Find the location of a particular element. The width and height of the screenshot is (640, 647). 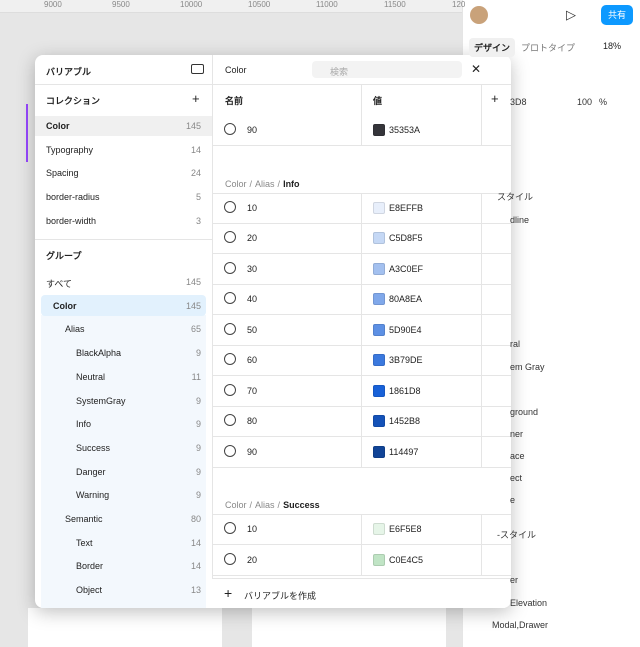

ruler-label: 120 is located at coordinates (459, 4).